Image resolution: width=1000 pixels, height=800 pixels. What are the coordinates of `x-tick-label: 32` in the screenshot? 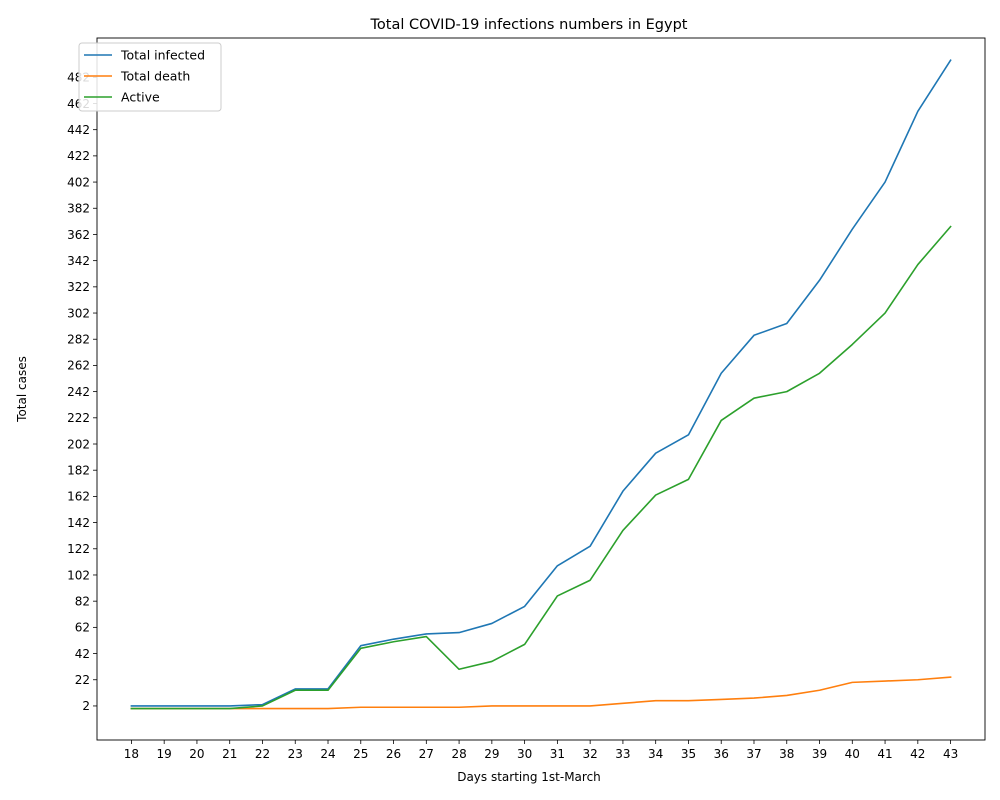 It's located at (590, 754).